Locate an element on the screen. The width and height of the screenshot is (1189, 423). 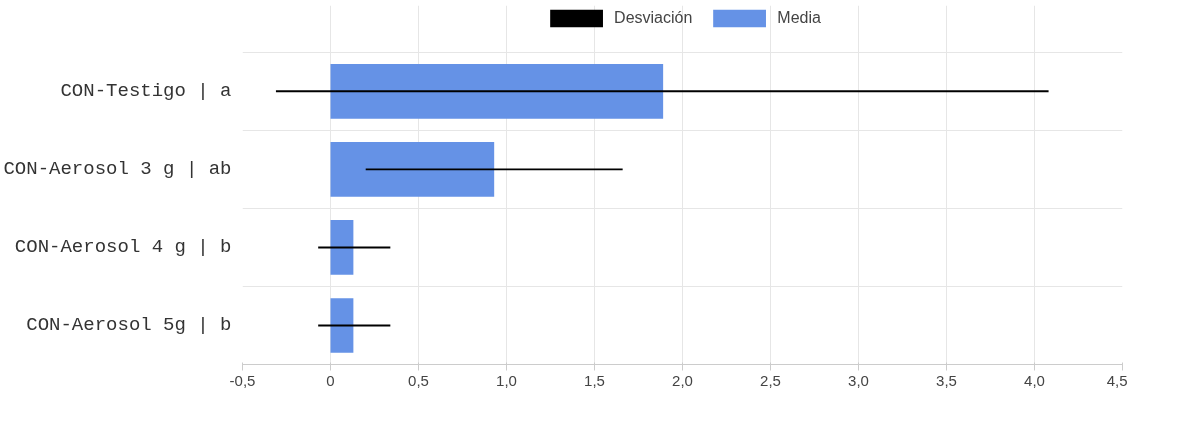
x-tick-label: 1,0 is located at coordinates (506, 380).